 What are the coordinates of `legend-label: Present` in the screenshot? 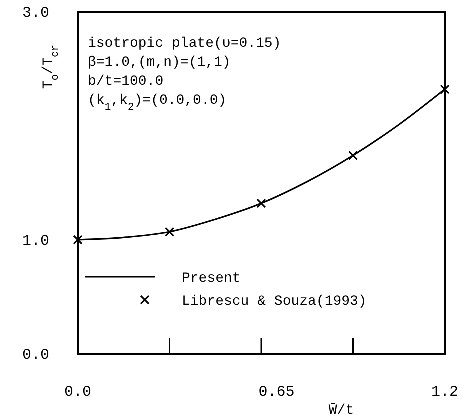 It's located at (211, 279).